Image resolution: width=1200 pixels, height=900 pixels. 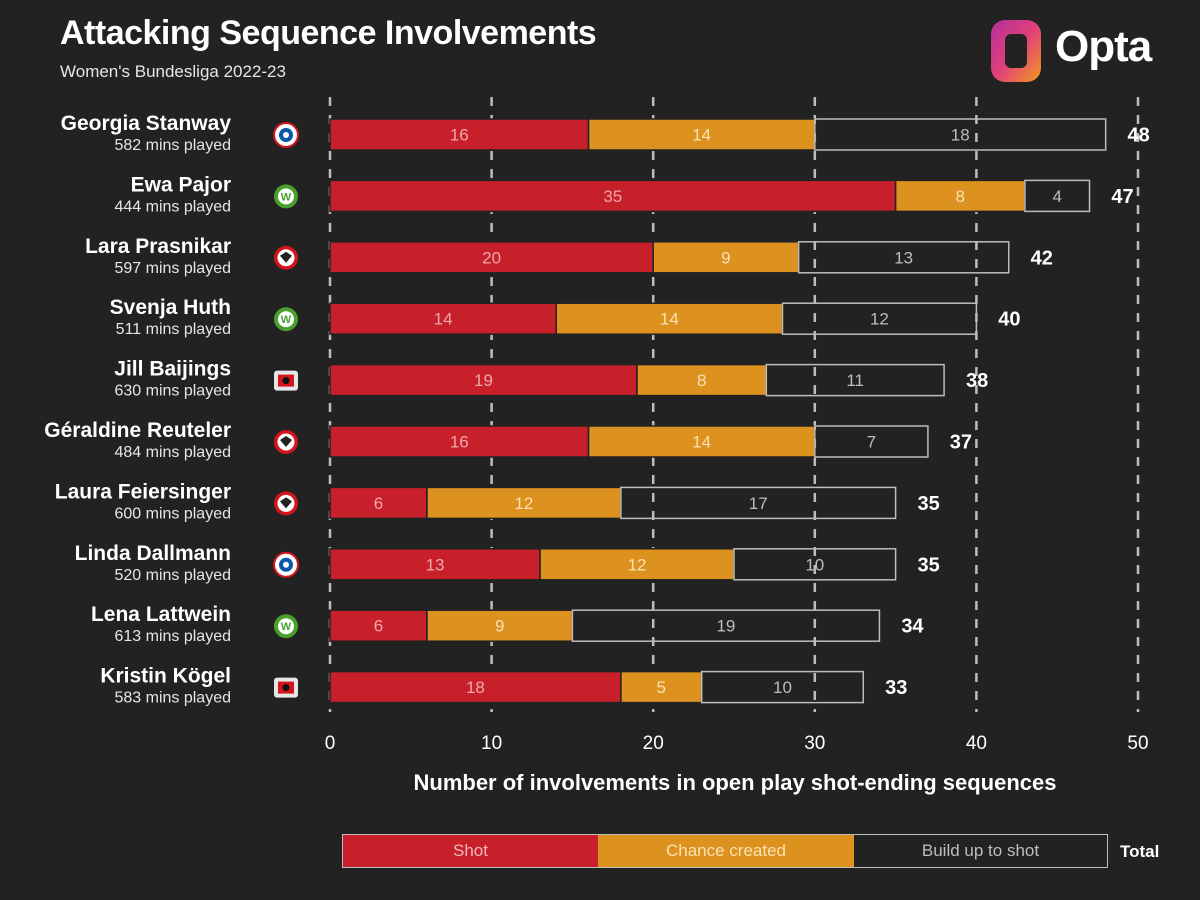 What do you see at coordinates (653, 743) in the screenshot?
I see `x-tick-label: 20` at bounding box center [653, 743].